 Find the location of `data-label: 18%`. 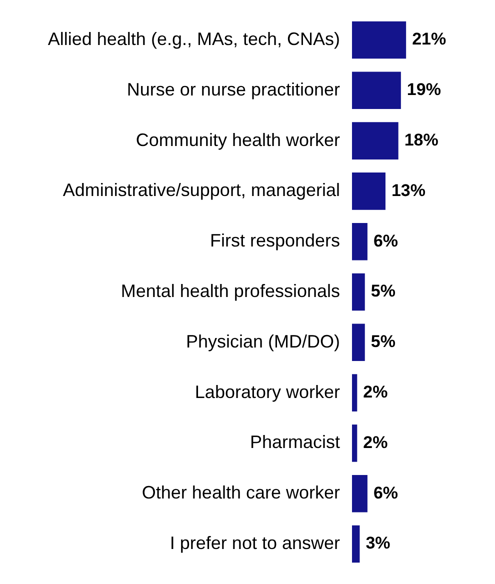

data-label: 18% is located at coordinates (421, 140).